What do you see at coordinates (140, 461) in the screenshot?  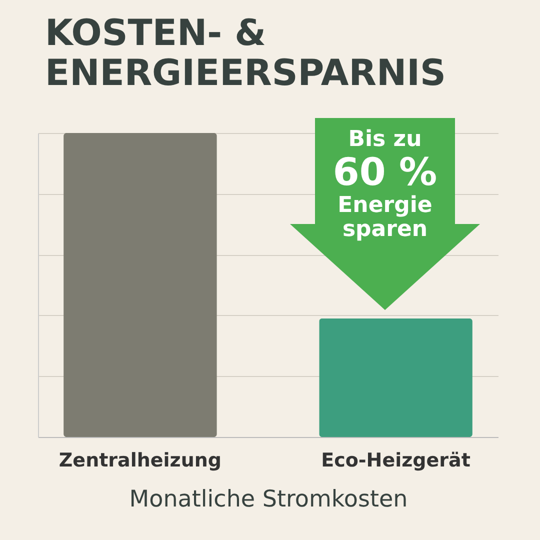 I see `x-tick-label: Zentralheizung` at bounding box center [140, 461].